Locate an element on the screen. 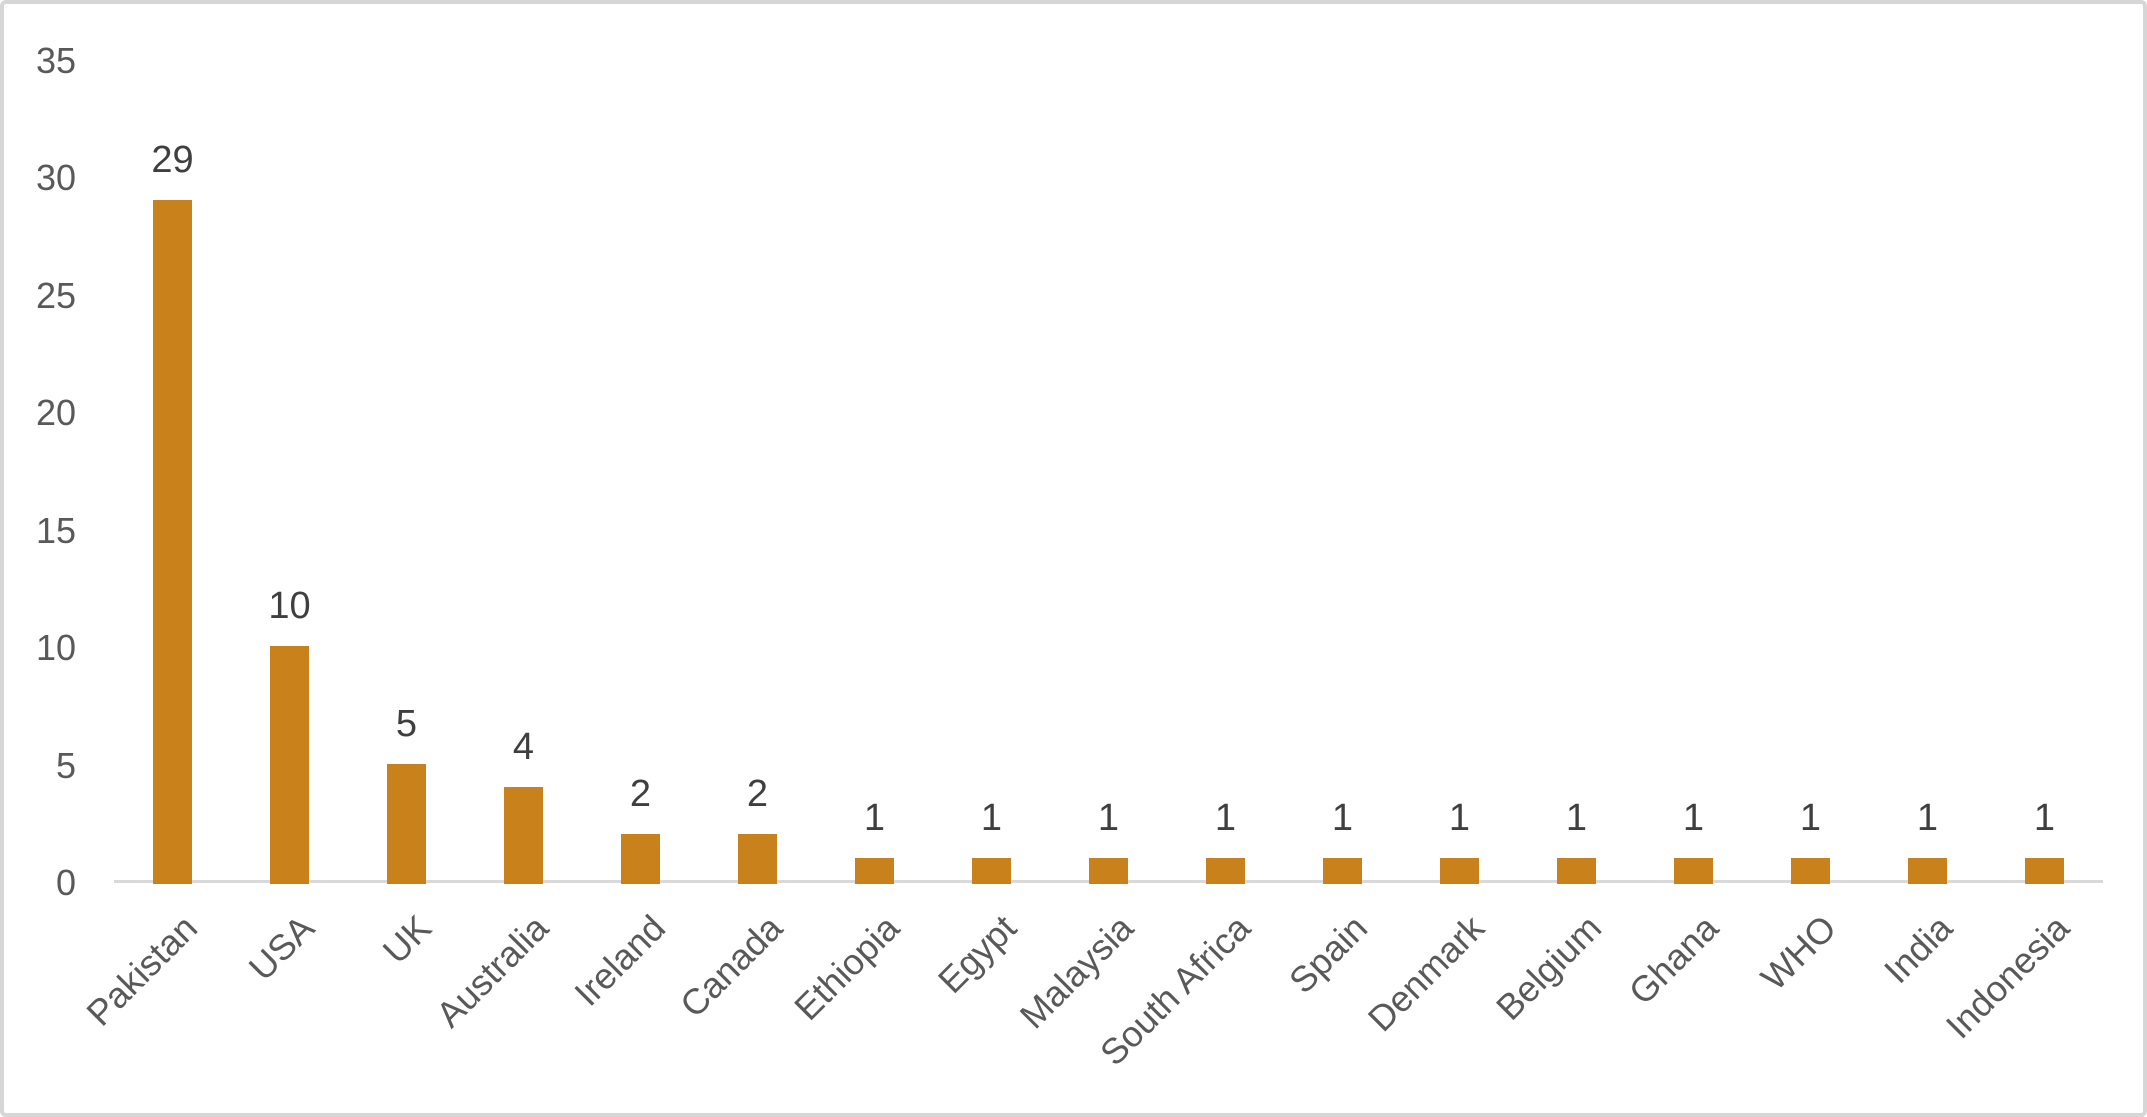 This screenshot has width=2147, height=1117. y-axis-tick-label: 30 is located at coordinates (55, 177).